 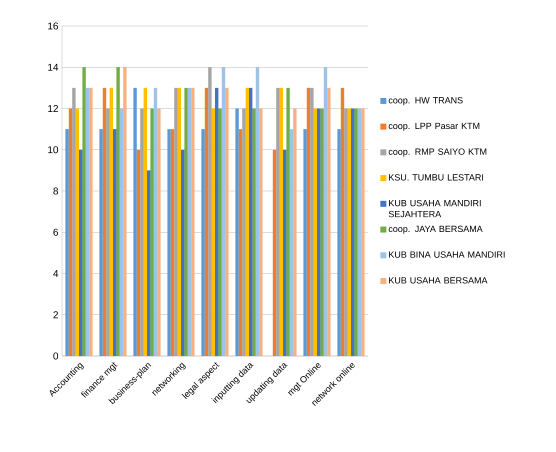 I want to click on legend-label: coop. JAYA BERSAMA, so click(x=435, y=230).